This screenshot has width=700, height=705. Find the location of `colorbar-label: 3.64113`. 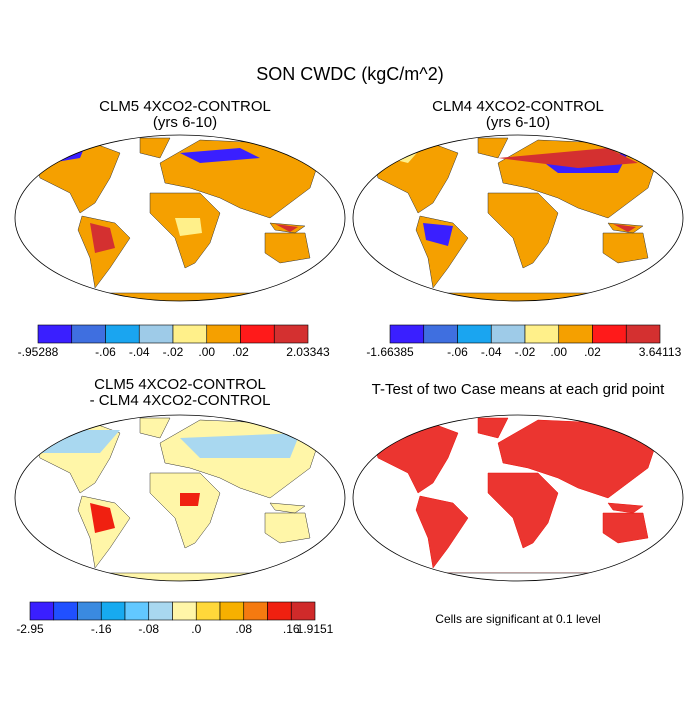

colorbar-label: 3.64113 is located at coordinates (660, 352).